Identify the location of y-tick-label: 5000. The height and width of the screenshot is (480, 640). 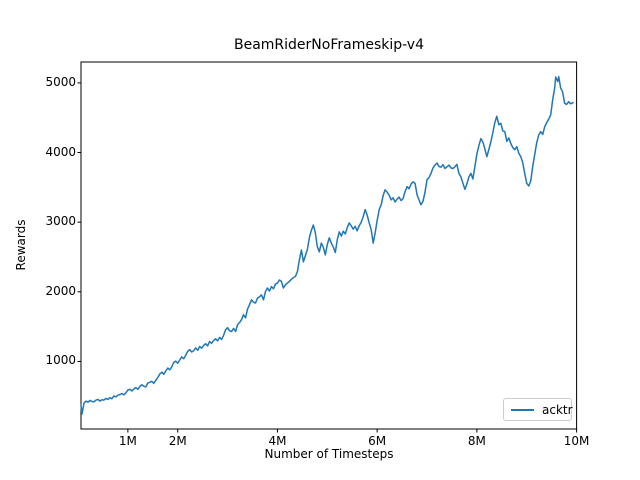
(60, 81).